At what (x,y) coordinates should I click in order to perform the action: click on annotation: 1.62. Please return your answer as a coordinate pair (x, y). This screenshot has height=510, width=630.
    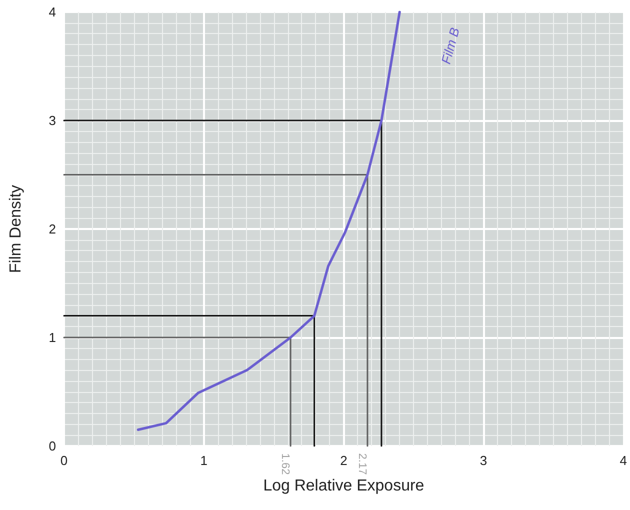
    Looking at the image, I should click on (285, 464).